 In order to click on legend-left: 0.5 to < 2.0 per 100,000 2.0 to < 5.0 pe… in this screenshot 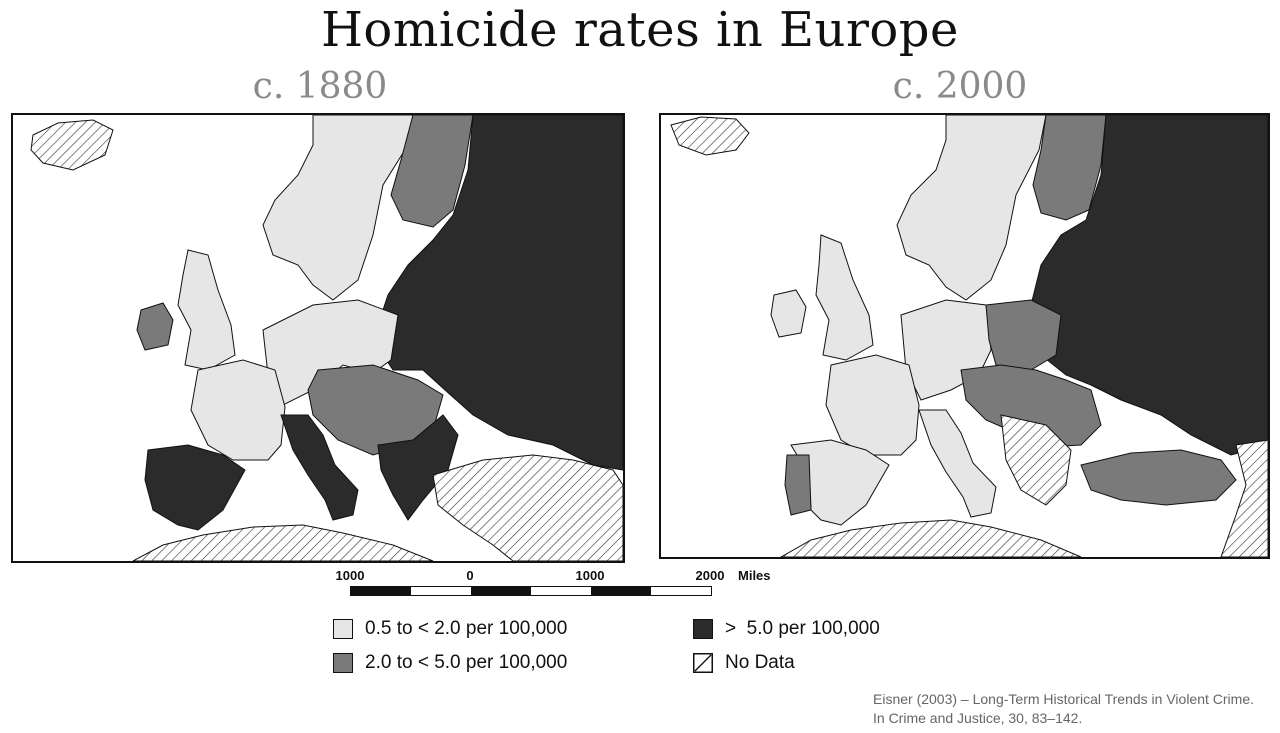, I will do `click(450, 646)`.